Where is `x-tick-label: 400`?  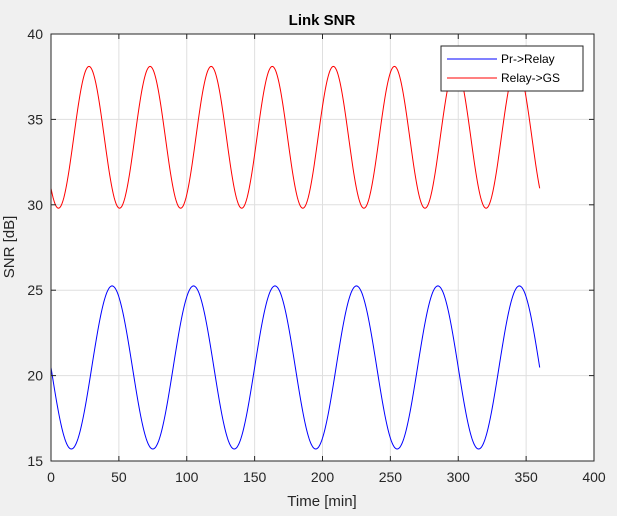
x-tick-label: 400 is located at coordinates (594, 477).